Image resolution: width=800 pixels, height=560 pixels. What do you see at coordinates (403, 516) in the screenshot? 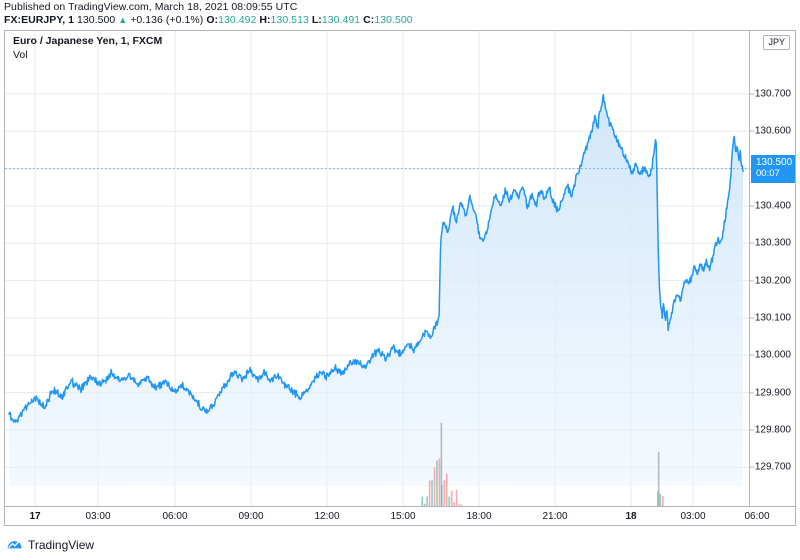
I see `time-scale-label: 15:00` at bounding box center [403, 516].